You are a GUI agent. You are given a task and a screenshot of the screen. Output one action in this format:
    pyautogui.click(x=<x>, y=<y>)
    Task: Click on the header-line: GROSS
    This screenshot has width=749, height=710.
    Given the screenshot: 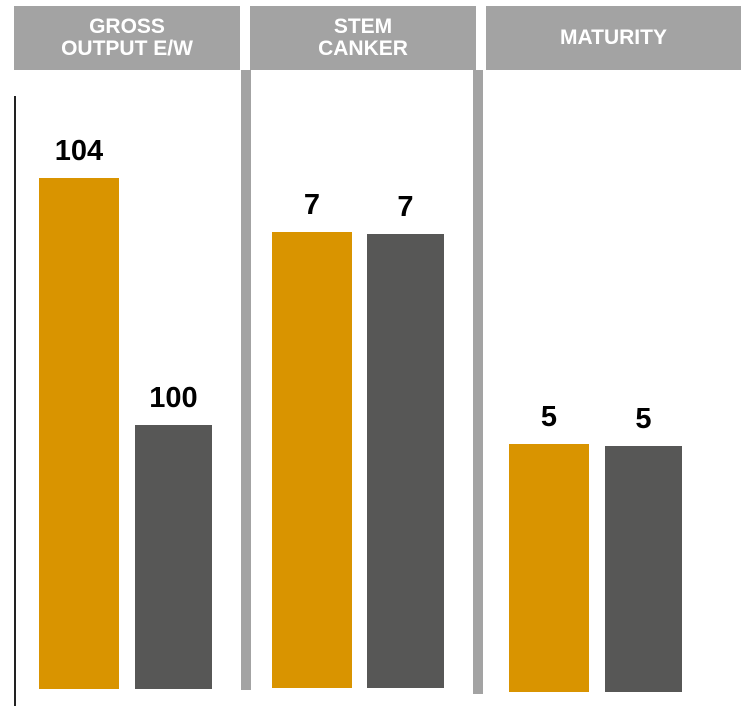 What is the action you would take?
    pyautogui.click(x=127, y=26)
    